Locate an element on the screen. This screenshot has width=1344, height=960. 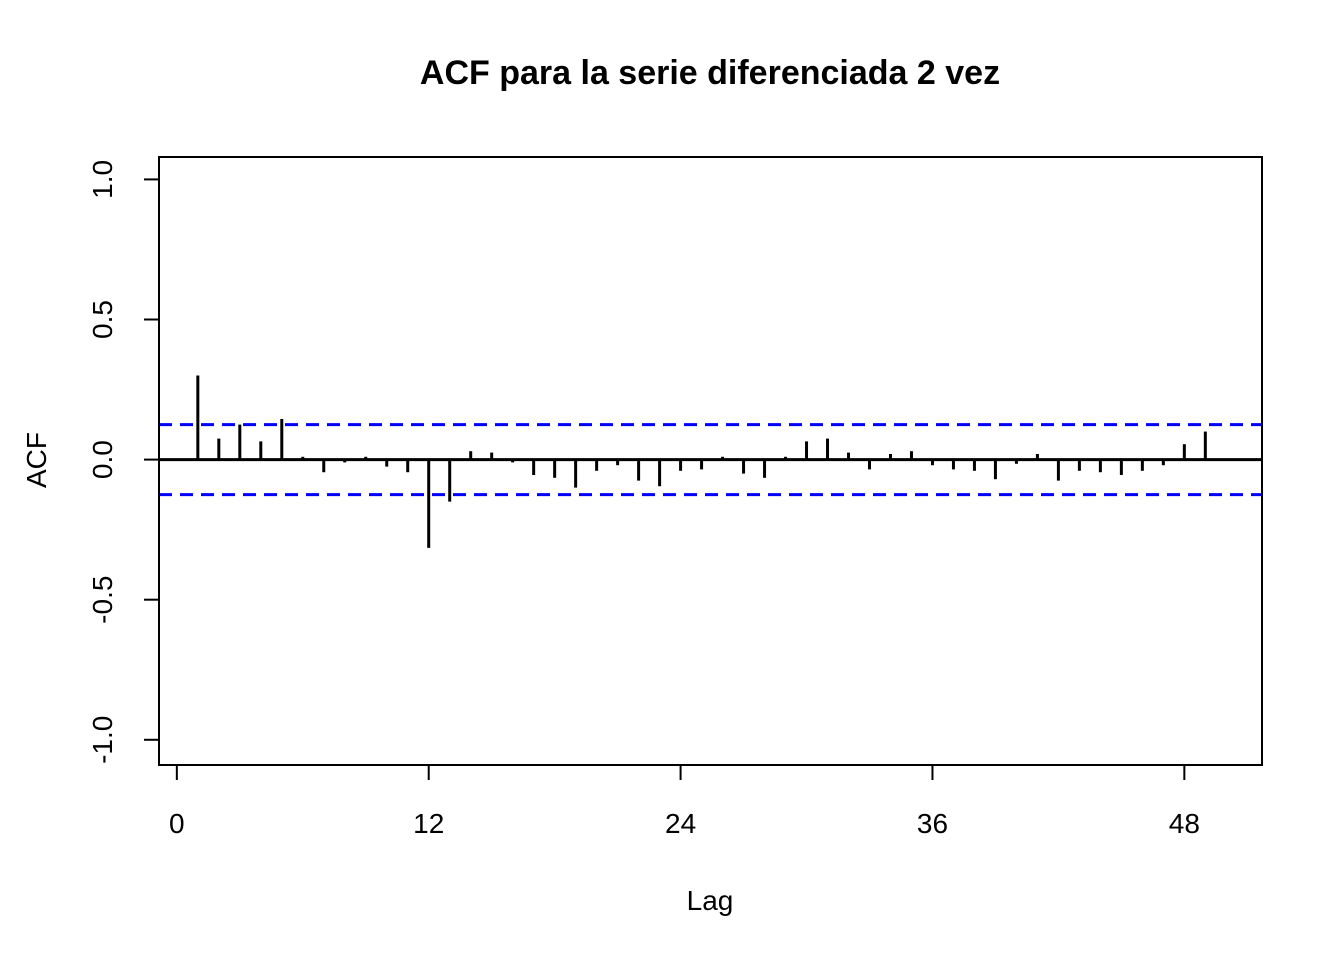
y-axis-label: ACF is located at coordinates (36, 460).